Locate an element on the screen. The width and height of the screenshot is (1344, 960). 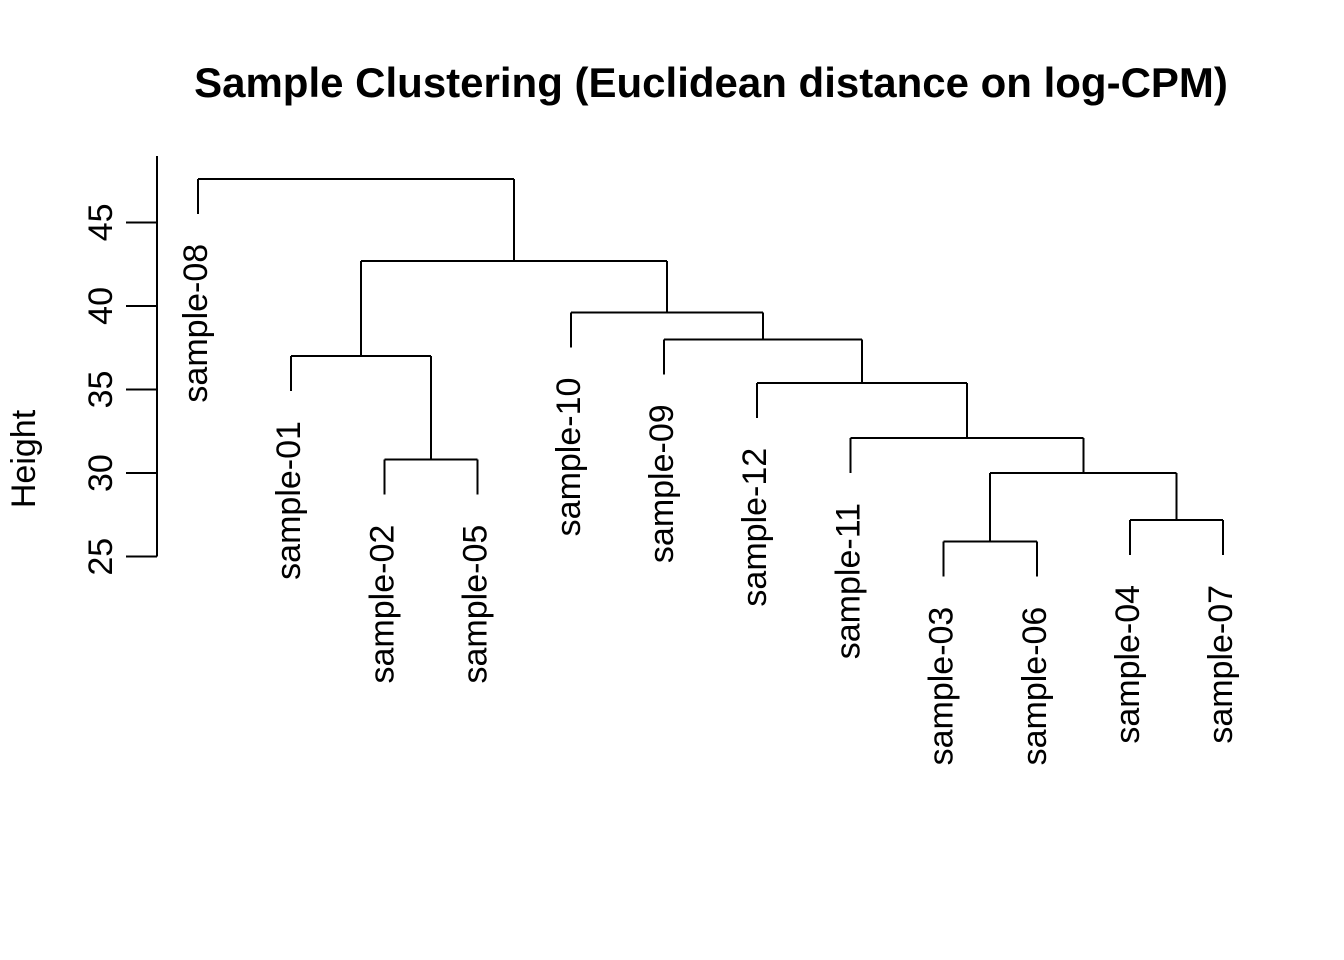
y-axis-tick-label: 30 is located at coordinates (101, 473).